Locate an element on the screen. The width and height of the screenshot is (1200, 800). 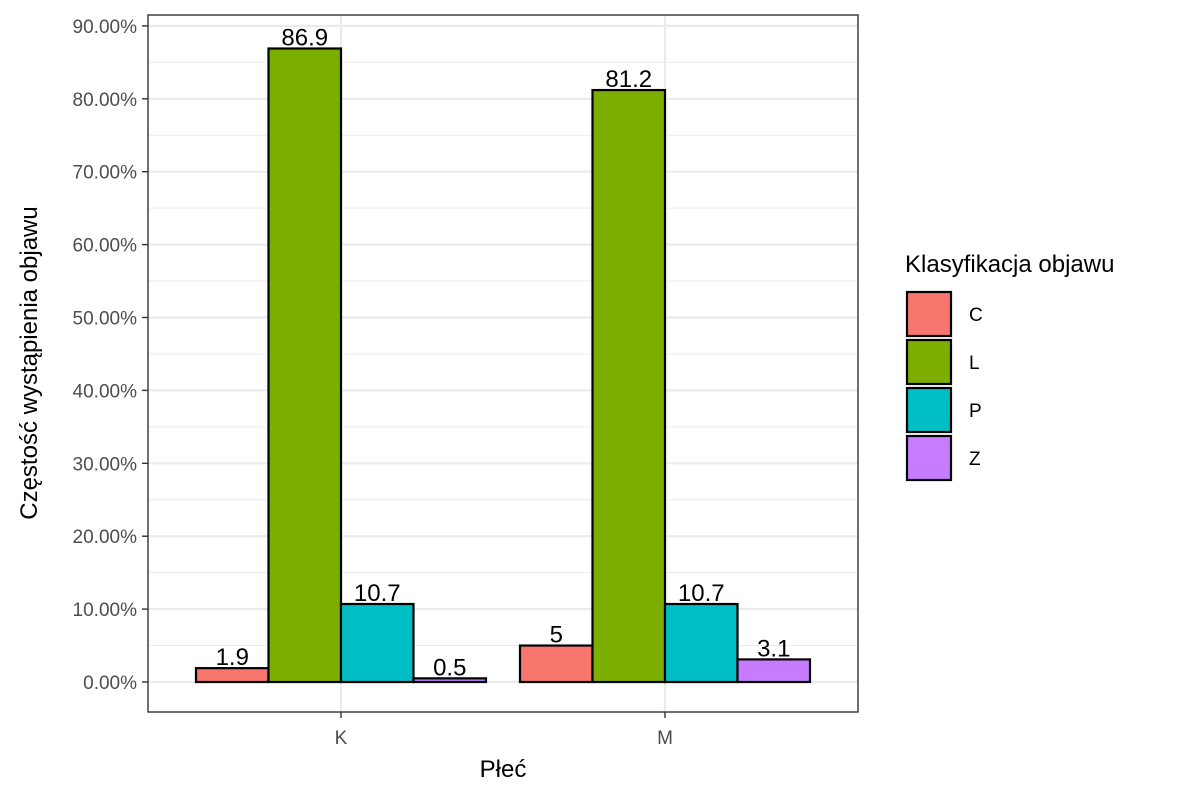
legend-key-z is located at coordinates (929, 458).